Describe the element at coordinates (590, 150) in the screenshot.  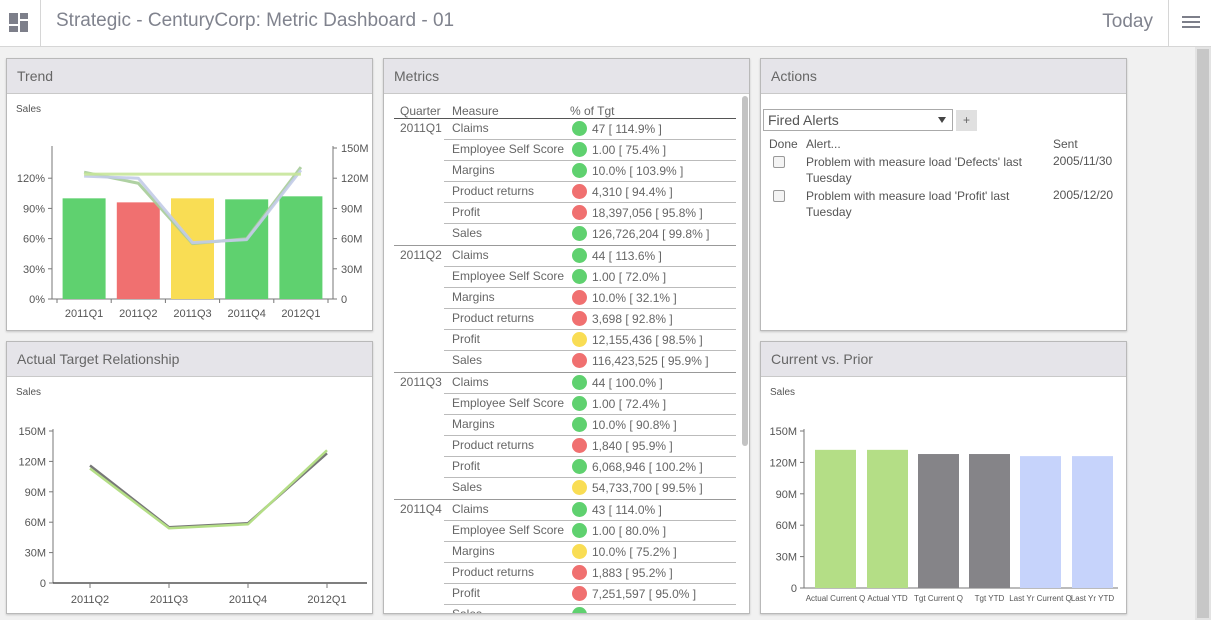
I see `metric-row: Employee Self Score 1.00 [ 75.4% ]` at that location.